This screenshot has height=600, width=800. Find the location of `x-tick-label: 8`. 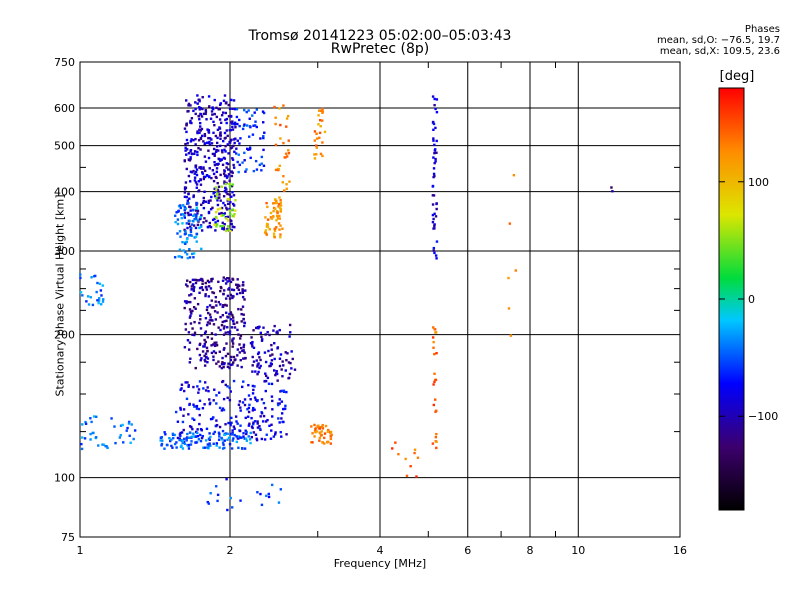

x-tick-label: 8 is located at coordinates (530, 550).